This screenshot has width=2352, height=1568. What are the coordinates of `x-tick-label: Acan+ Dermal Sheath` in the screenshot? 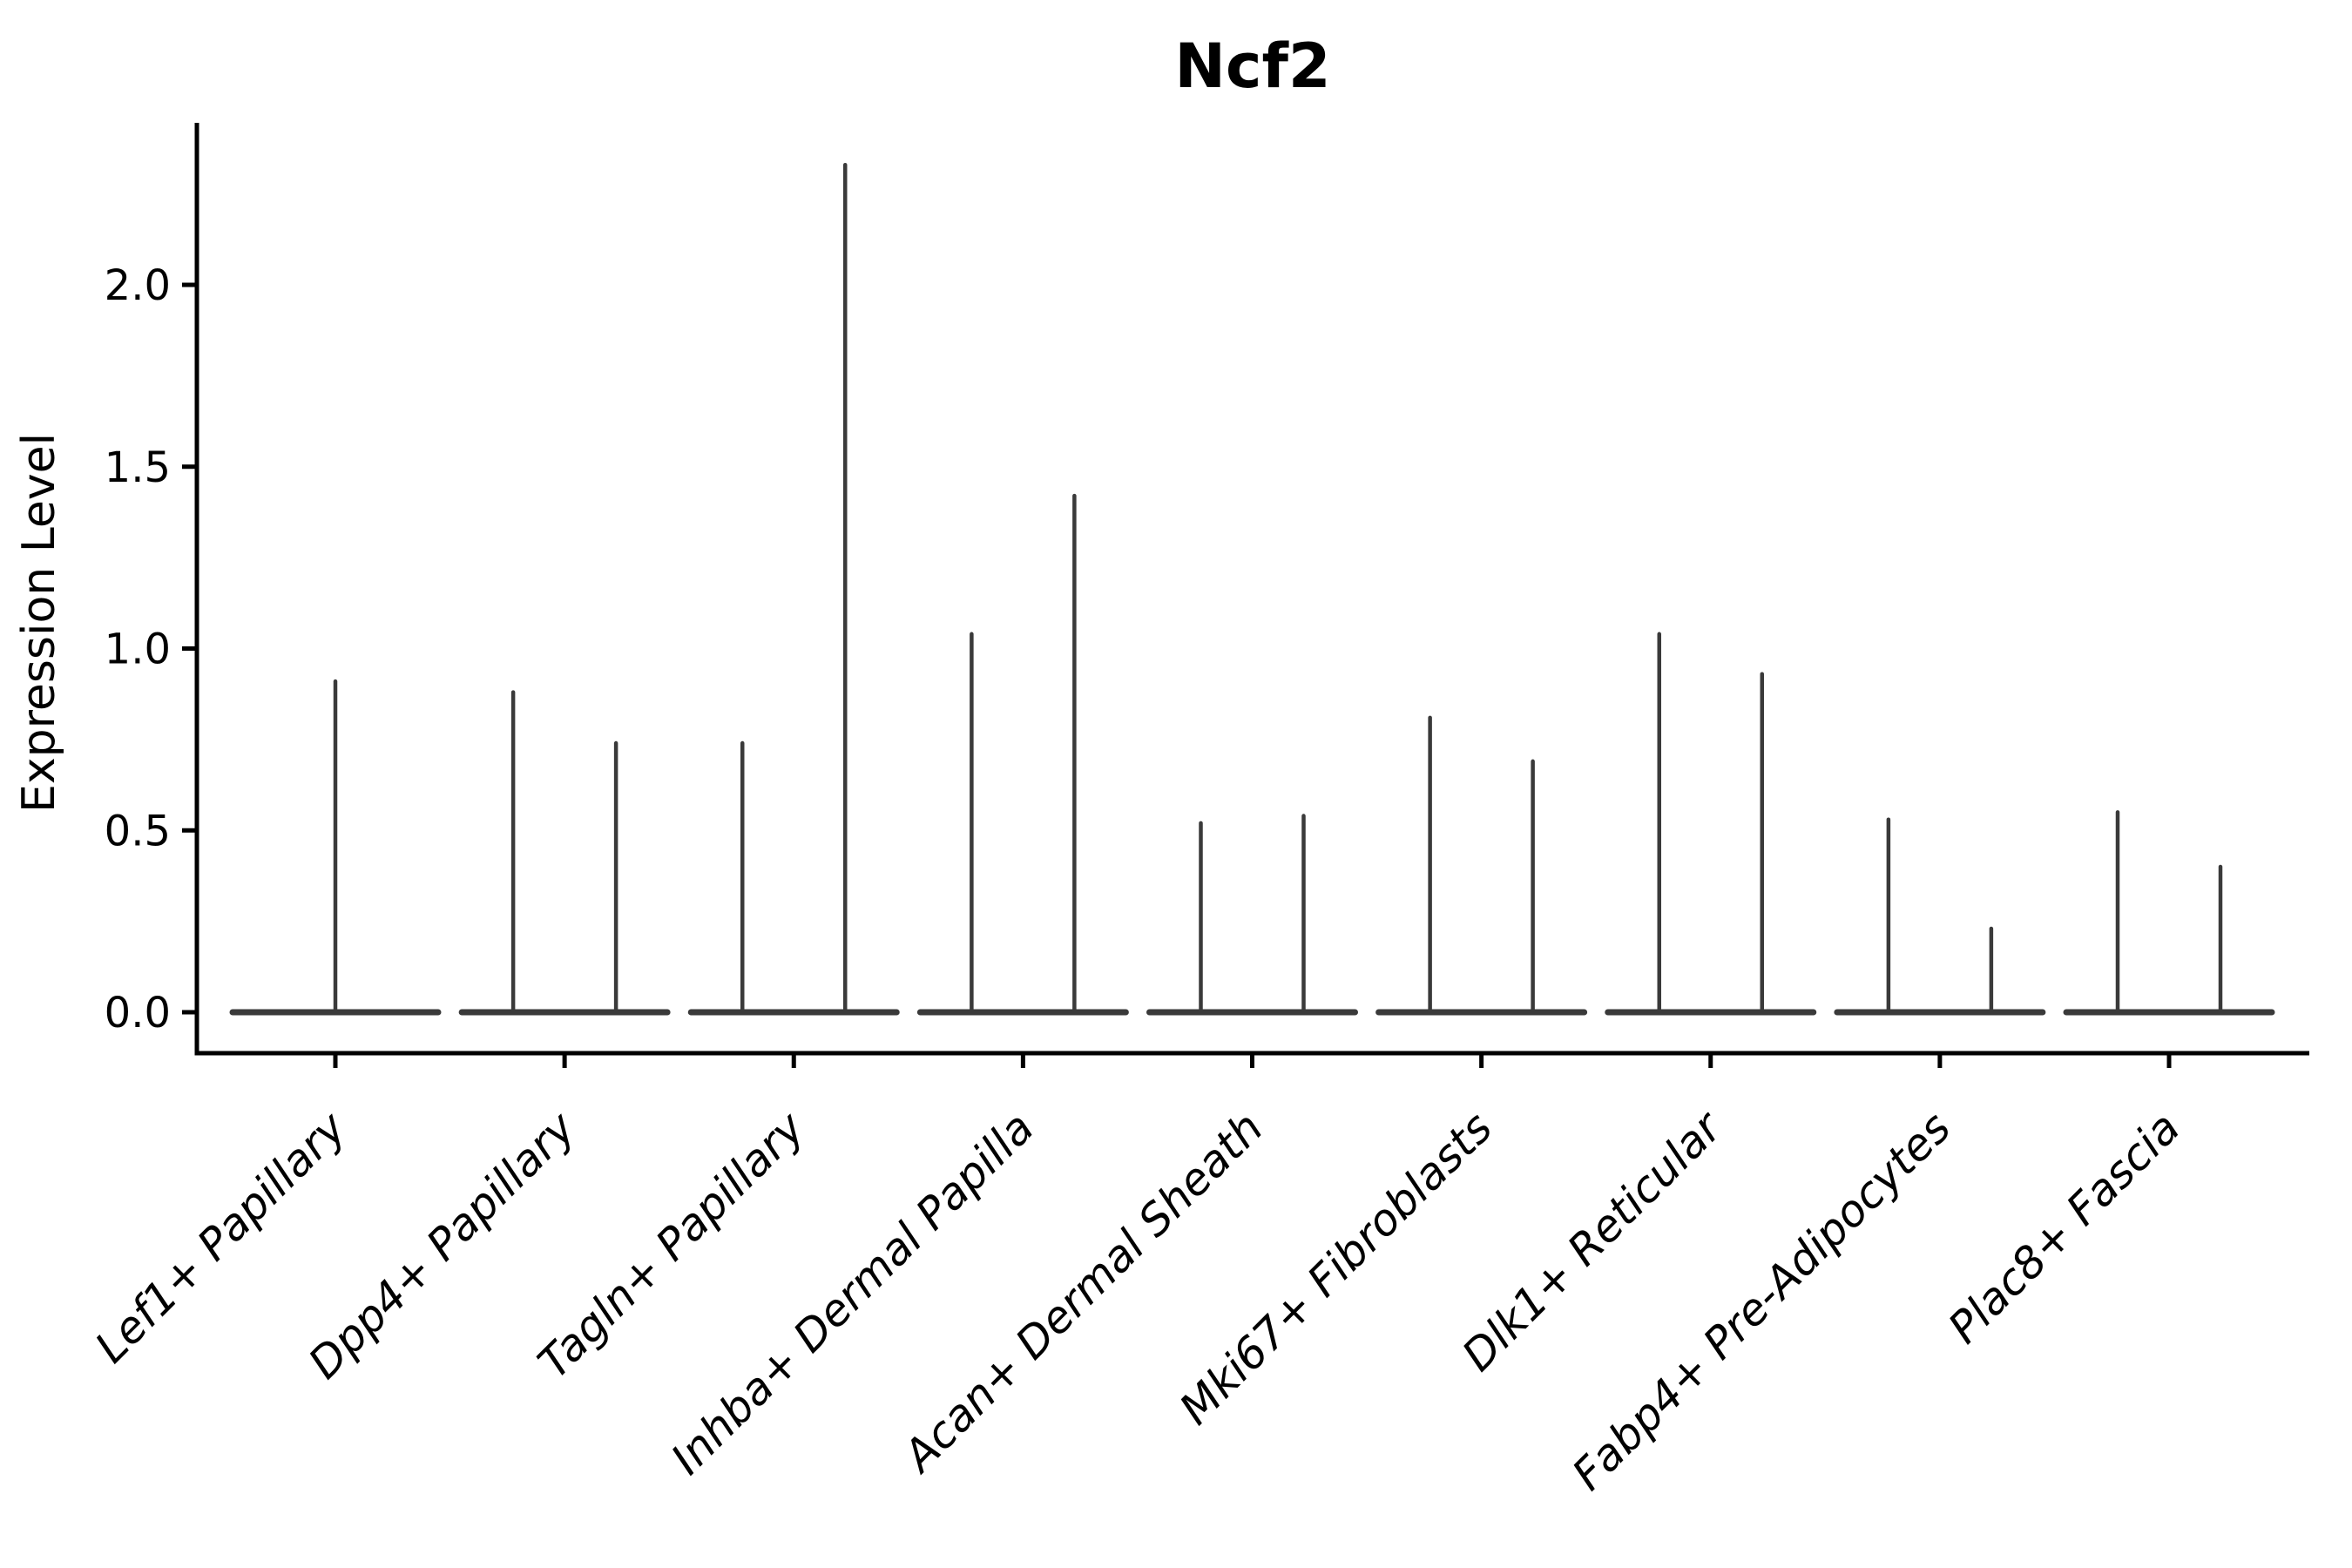 It's located at (1083, 1292).